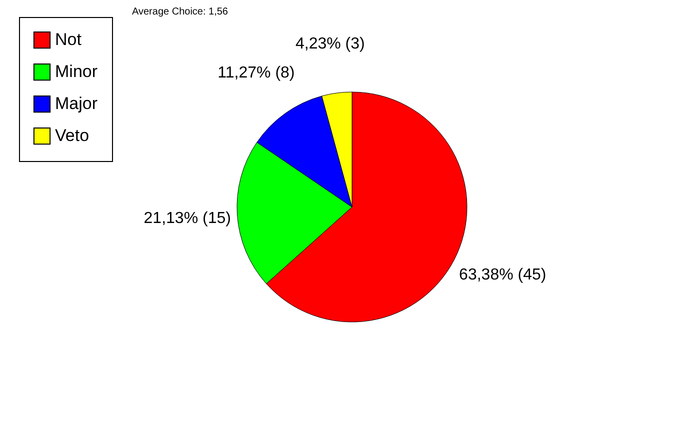 The width and height of the screenshot is (691, 432). I want to click on legend-label: Major, so click(76, 103).